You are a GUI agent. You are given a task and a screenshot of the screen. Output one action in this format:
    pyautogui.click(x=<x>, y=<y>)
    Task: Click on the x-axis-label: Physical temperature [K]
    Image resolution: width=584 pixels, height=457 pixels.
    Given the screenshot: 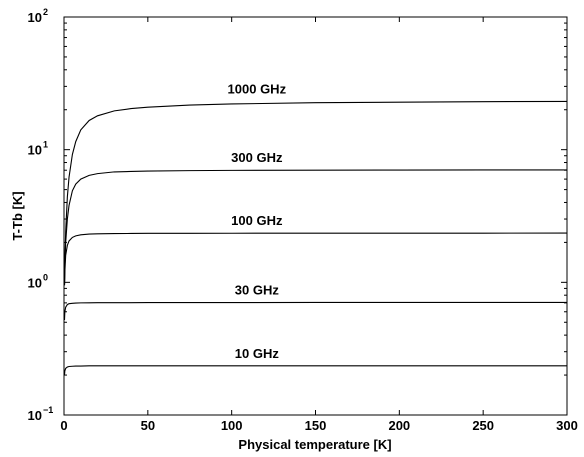 What is the action you would take?
    pyautogui.click(x=314, y=444)
    